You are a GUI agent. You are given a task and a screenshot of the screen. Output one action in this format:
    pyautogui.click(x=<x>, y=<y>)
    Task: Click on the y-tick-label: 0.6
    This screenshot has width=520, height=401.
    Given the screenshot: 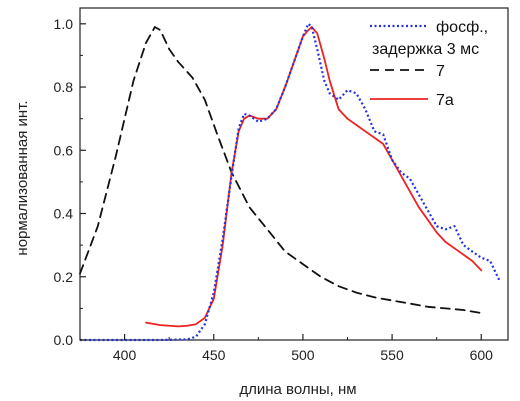 What is the action you would take?
    pyautogui.click(x=64, y=150)
    